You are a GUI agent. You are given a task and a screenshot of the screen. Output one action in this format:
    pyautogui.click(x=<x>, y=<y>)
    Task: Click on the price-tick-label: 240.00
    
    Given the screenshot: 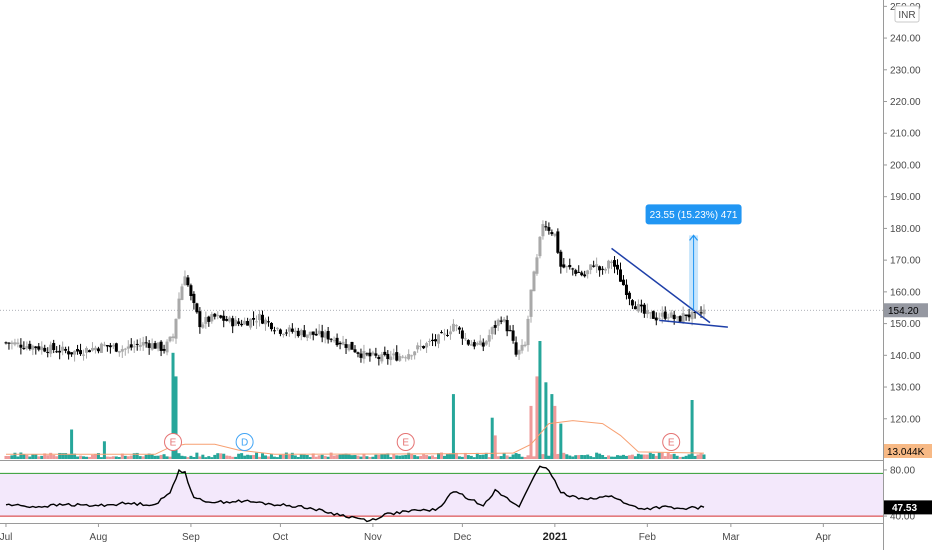 What is the action you would take?
    pyautogui.click(x=905, y=39)
    